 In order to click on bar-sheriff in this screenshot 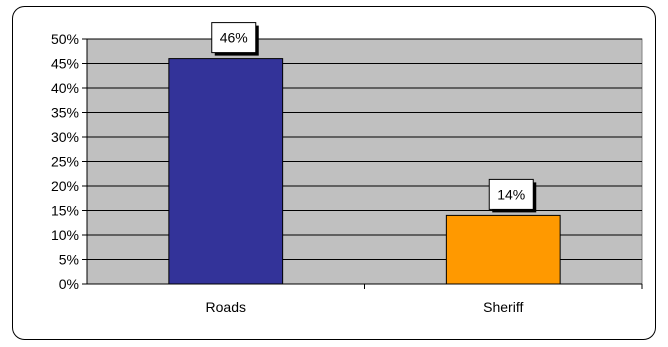, I will do `click(503, 249)`.